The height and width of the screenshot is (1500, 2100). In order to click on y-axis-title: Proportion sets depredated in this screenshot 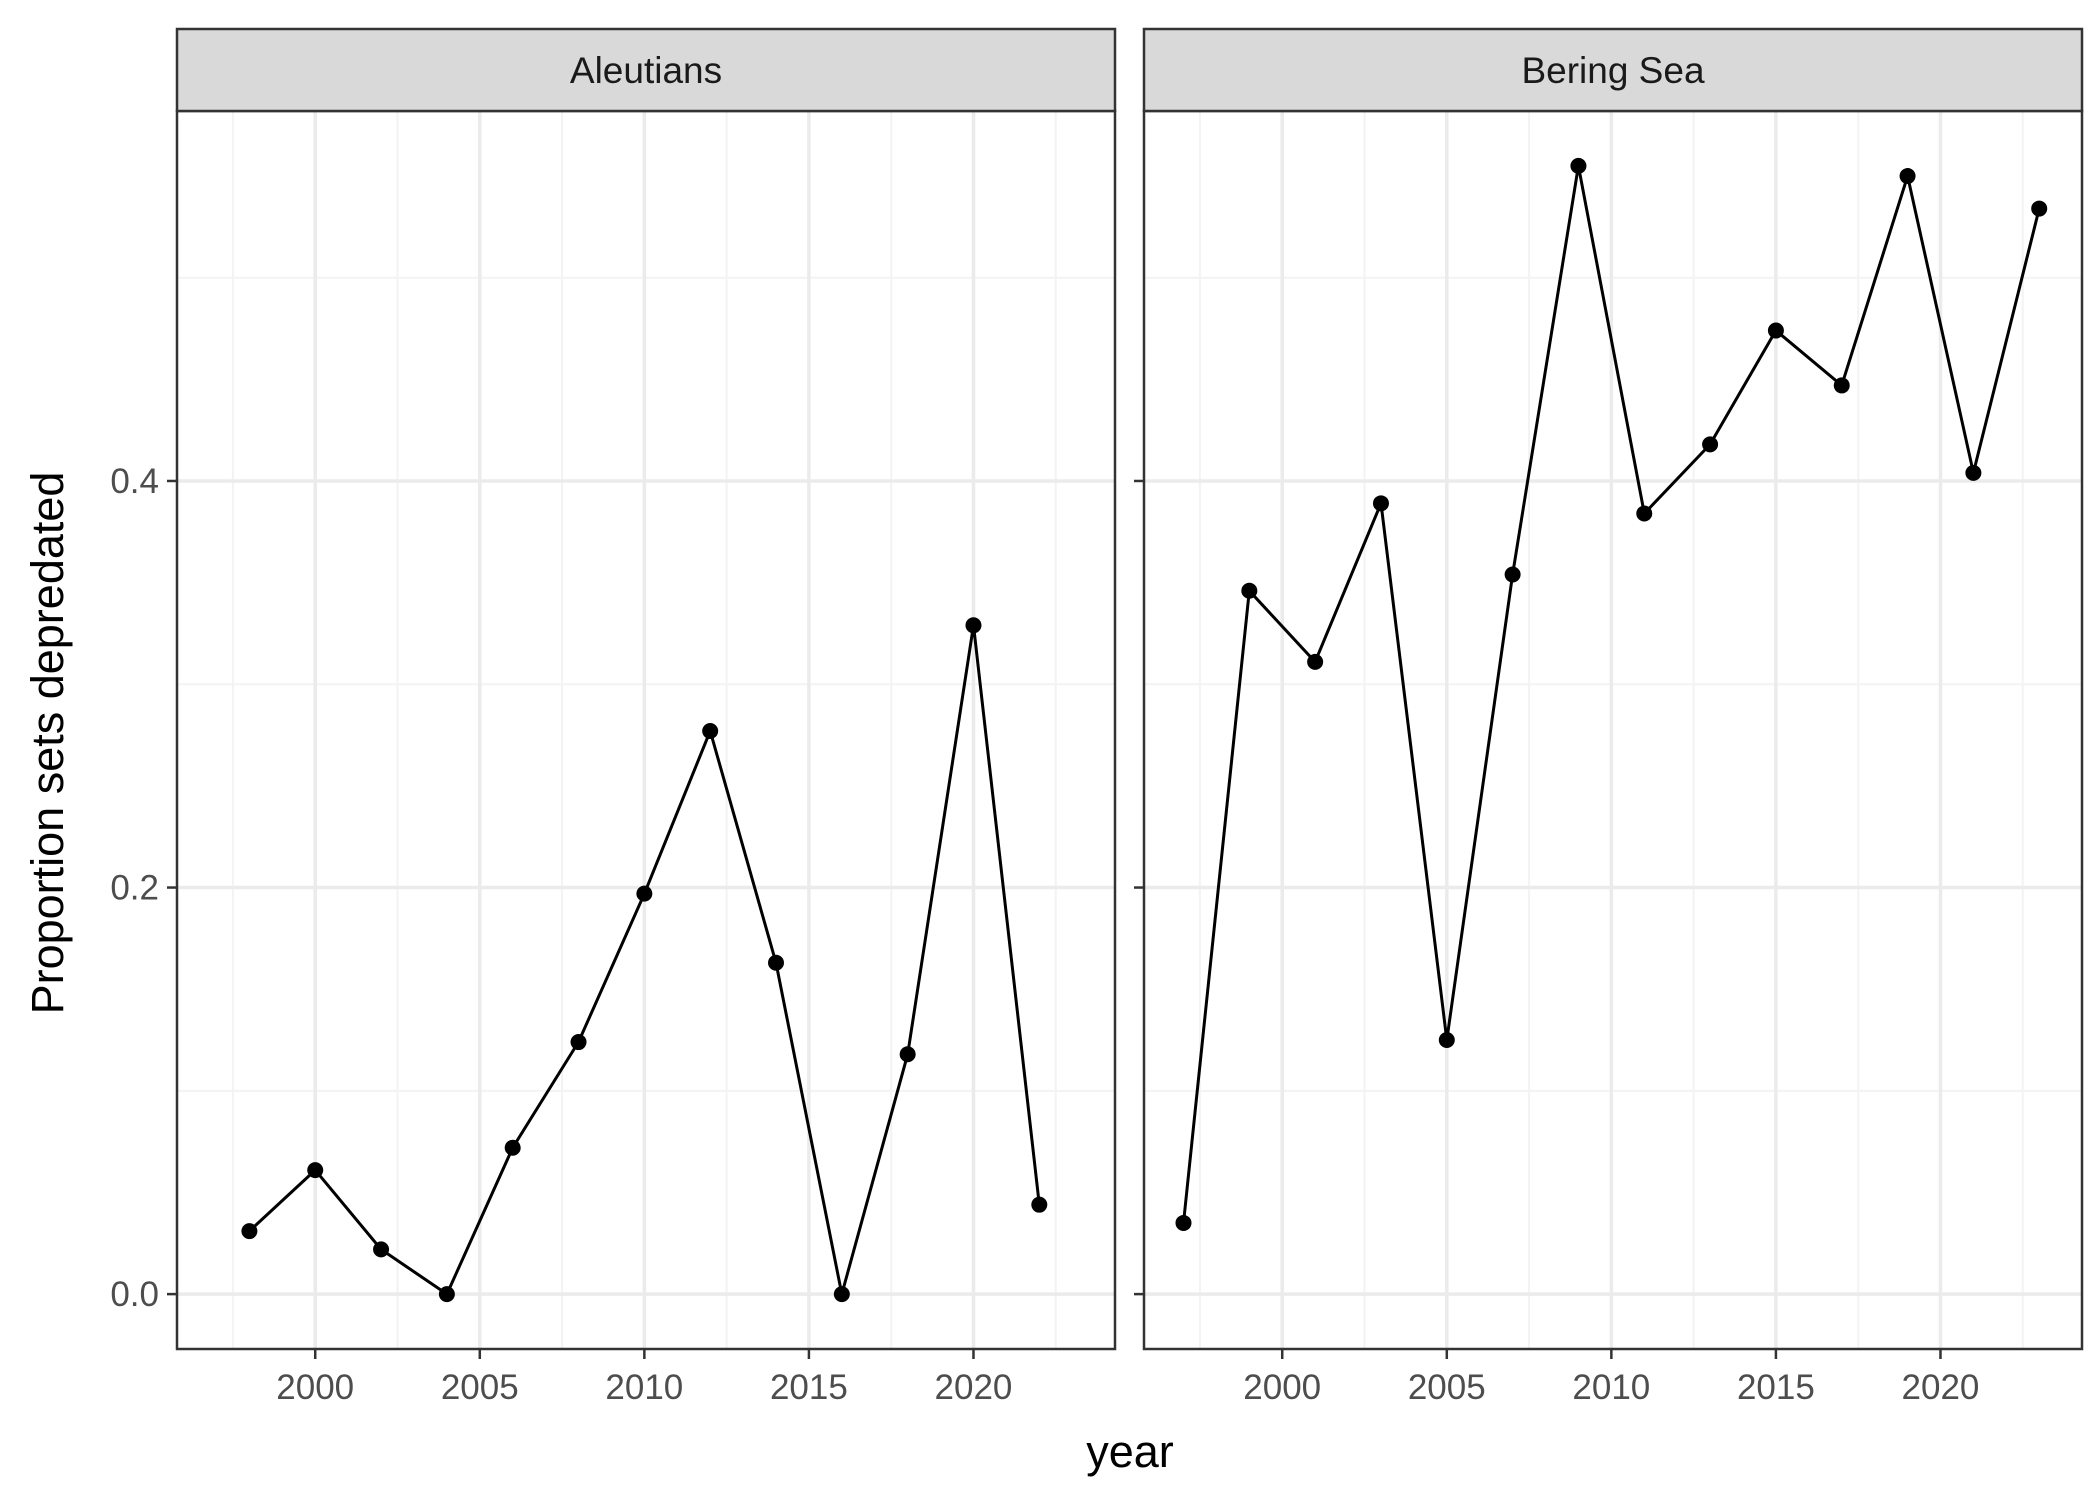, I will do `click(47, 743)`.